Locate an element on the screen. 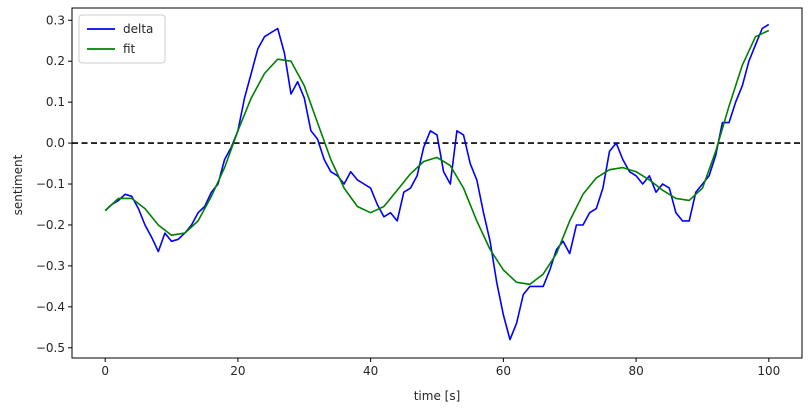 Image resolution: width=811 pixels, height=411 pixels. y-axis-ticks: −0.5 −0.4 −0.3 −0.2 −0.1 0.0 0.1 0.2 0.3 is located at coordinates (54, 183).